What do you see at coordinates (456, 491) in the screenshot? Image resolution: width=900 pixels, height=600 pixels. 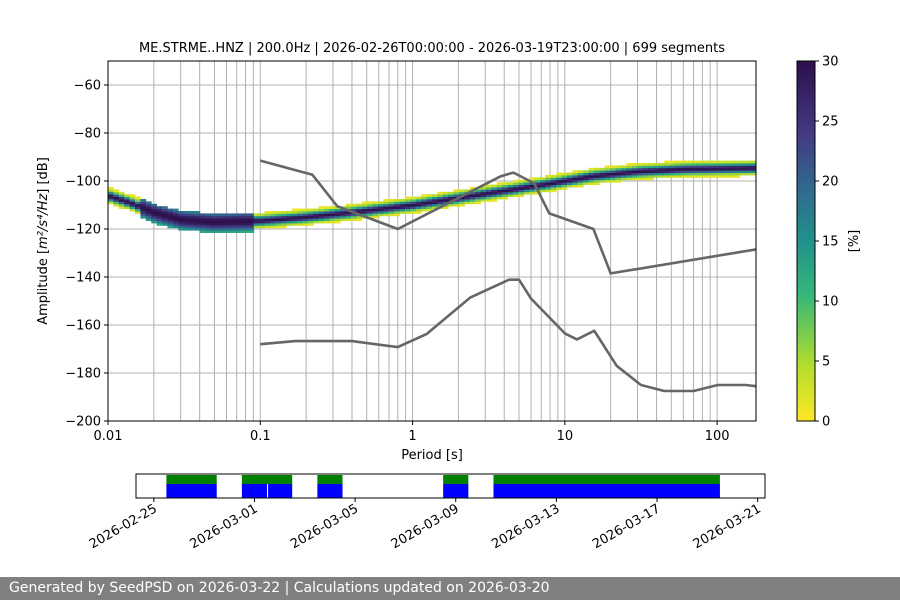 I see `gap-free-segment` at bounding box center [456, 491].